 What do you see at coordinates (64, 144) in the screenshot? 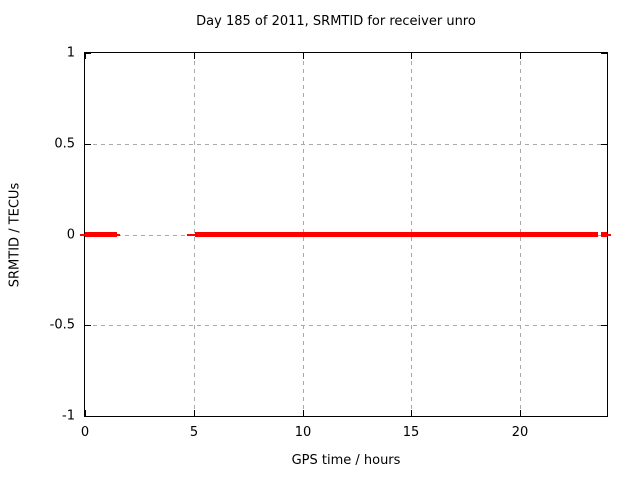
I see `y-tick-label: 0.5` at bounding box center [64, 144].